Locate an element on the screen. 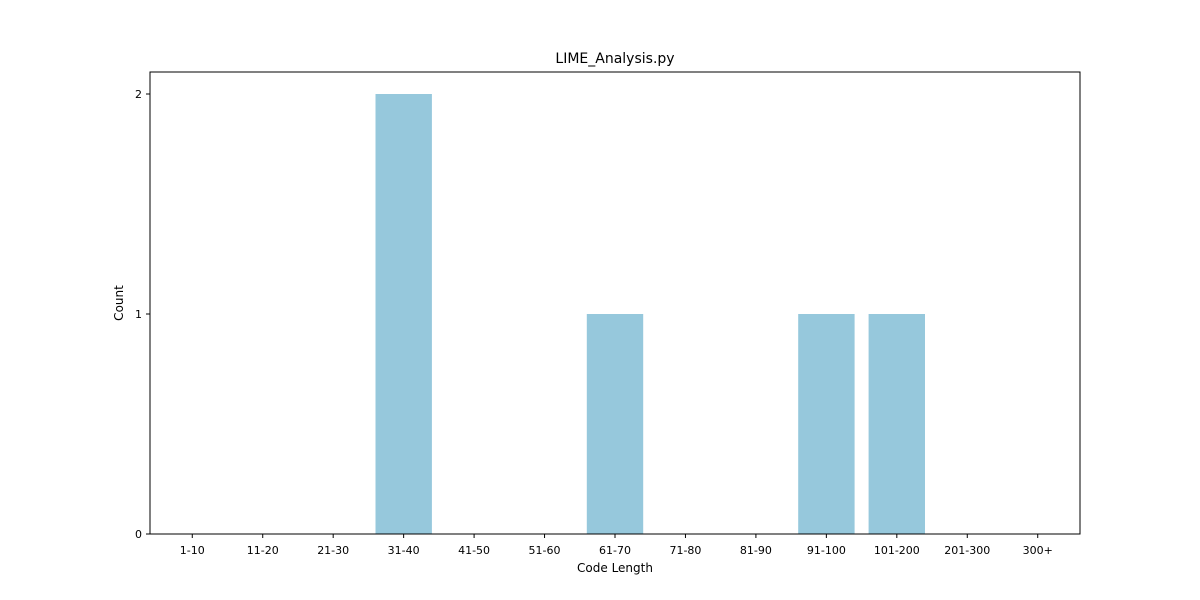  x-tick-label: 51-60 is located at coordinates (545, 550).